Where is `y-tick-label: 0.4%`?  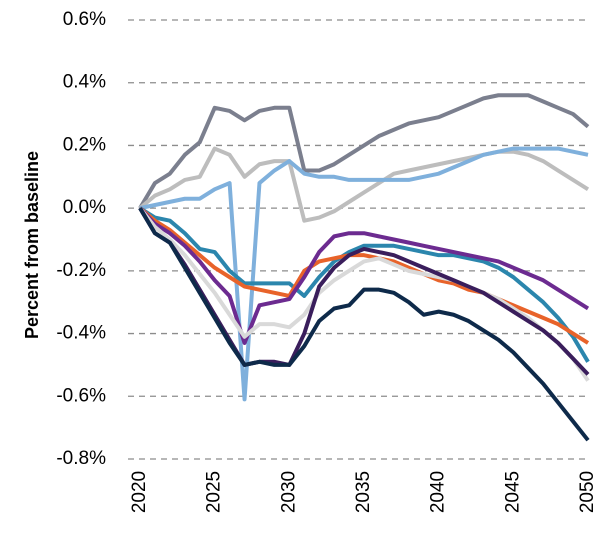 y-tick-label: 0.4% is located at coordinates (84, 82).